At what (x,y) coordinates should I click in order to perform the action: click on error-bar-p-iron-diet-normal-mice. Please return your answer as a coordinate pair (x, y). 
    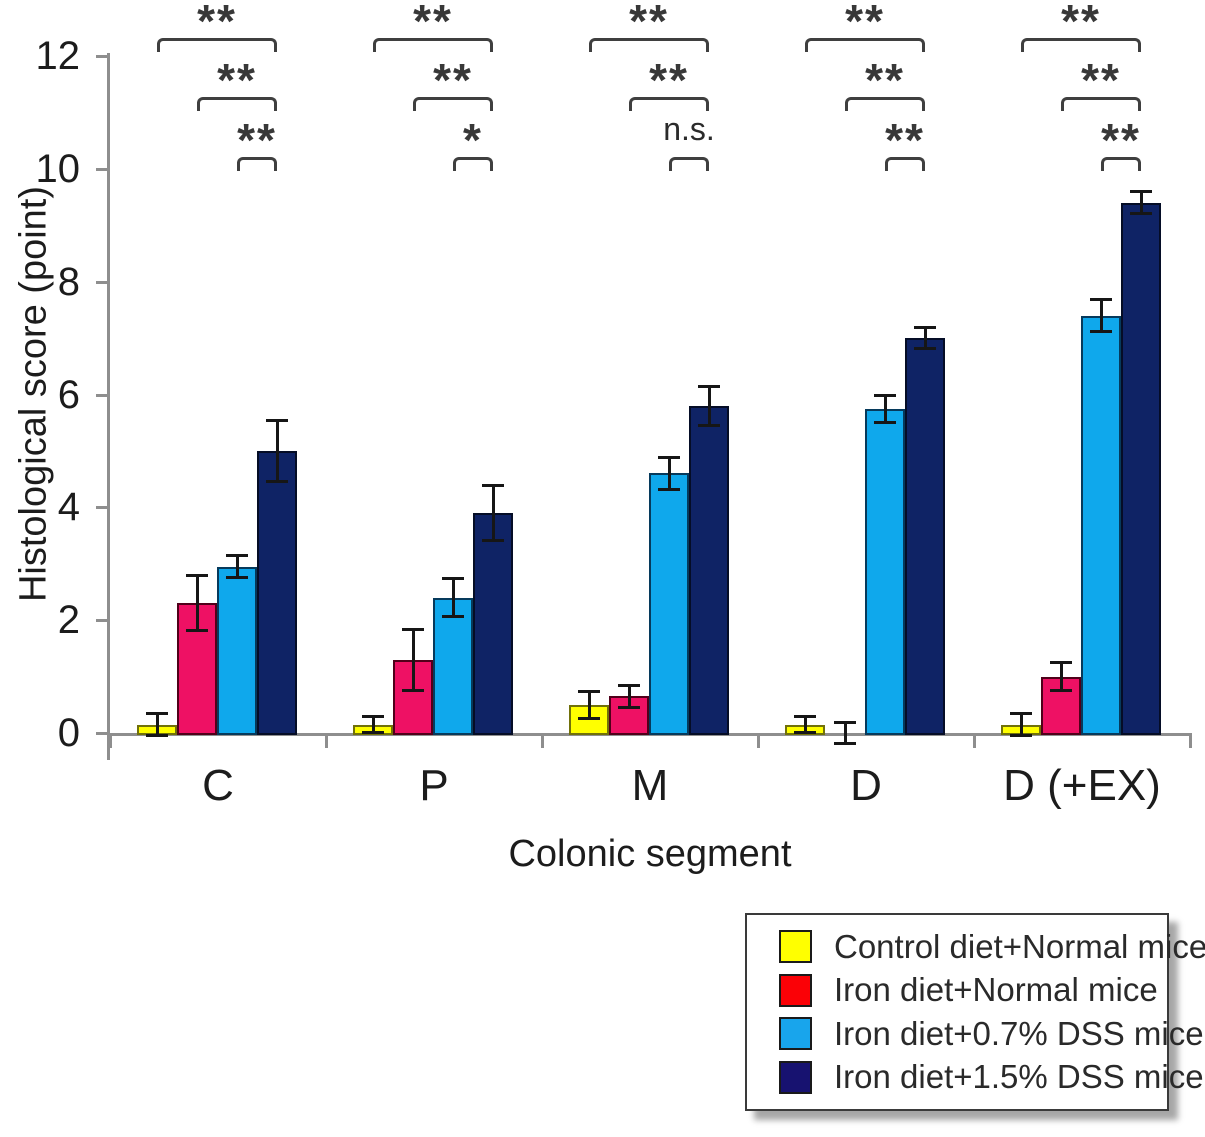
    Looking at the image, I should click on (413, 659).